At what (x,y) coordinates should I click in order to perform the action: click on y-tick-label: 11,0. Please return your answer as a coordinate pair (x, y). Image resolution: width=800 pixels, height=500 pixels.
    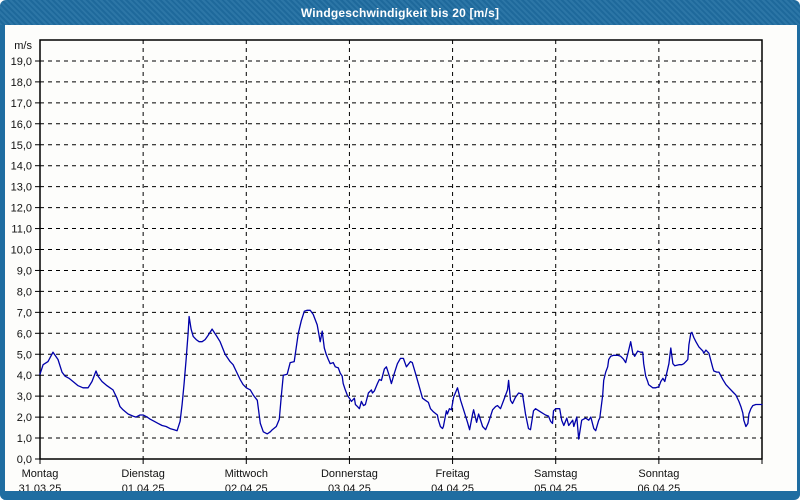
    Looking at the image, I should click on (21, 230).